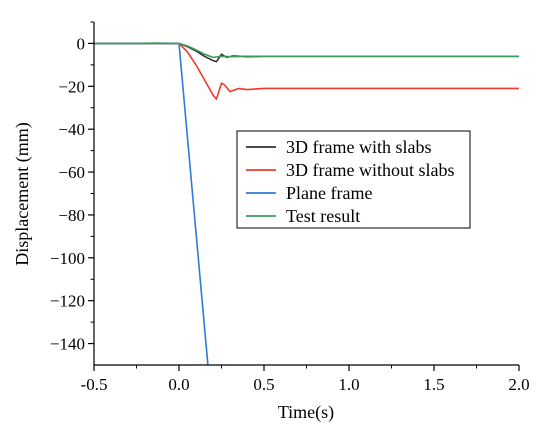 This screenshot has width=550, height=438. Describe the element at coordinates (306, 71) in the screenshot. I see `series-line-3d-frame-without-slabs` at that location.